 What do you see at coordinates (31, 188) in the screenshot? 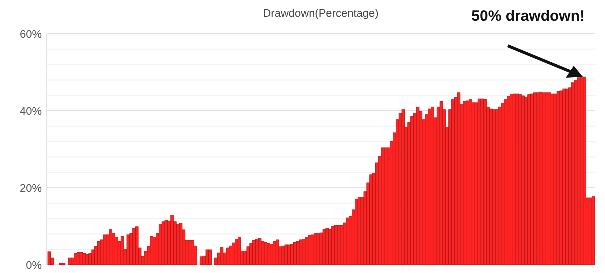
I see `y-tick-label: 20%` at bounding box center [31, 188].